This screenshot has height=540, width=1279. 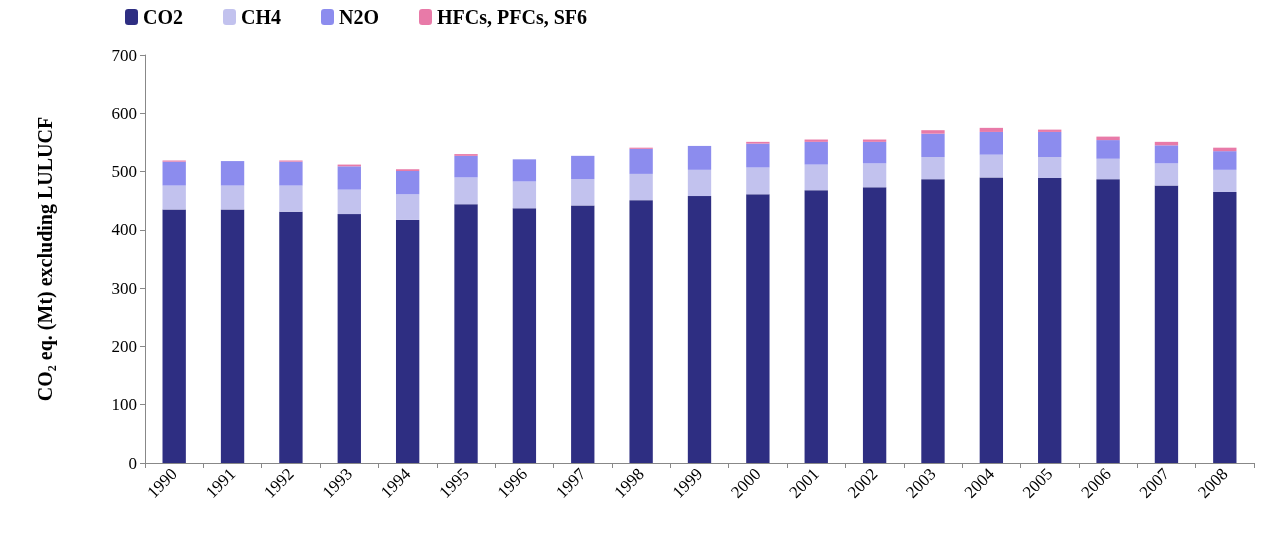 What do you see at coordinates (124, 172) in the screenshot?
I see `y-tick-label: 500` at bounding box center [124, 172].